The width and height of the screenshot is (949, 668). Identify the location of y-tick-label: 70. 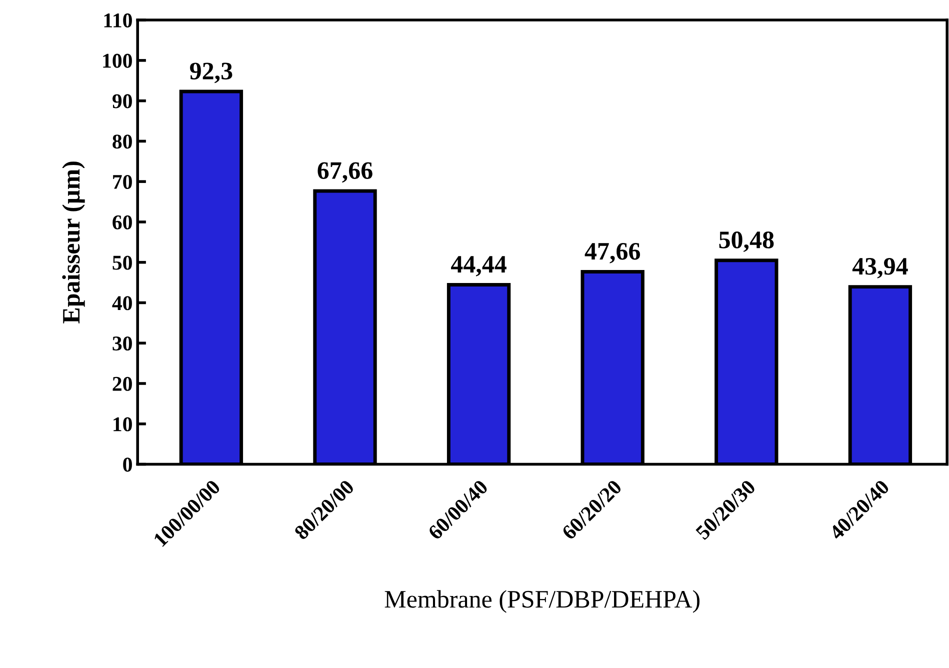
(122, 182).